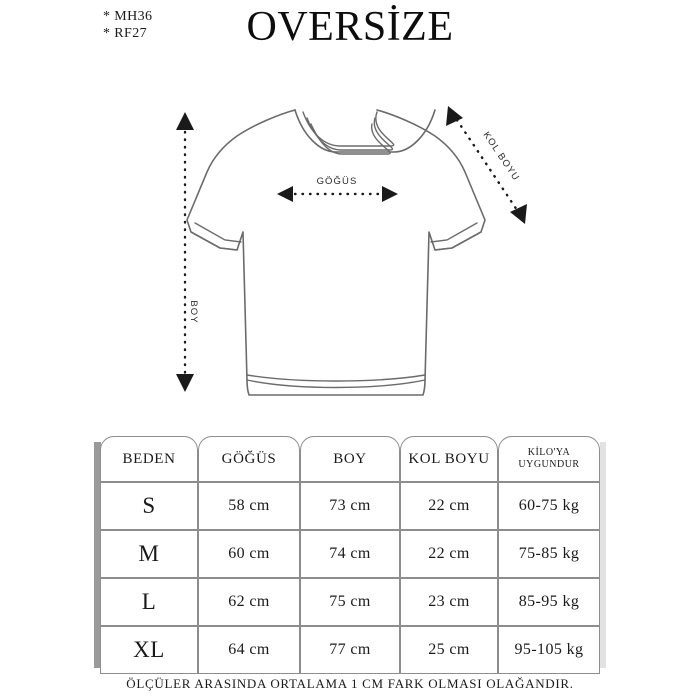 Image resolution: width=700 pixels, height=700 pixels. What do you see at coordinates (249, 554) in the screenshot?
I see `cell-chest: 60 cm` at bounding box center [249, 554].